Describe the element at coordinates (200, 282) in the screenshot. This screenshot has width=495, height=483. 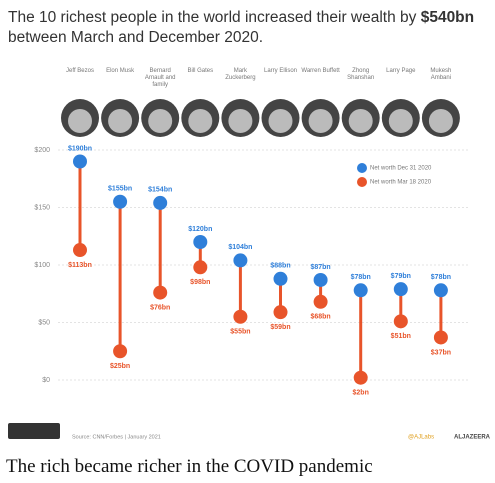
I see `value-label: $98bn` at that location.